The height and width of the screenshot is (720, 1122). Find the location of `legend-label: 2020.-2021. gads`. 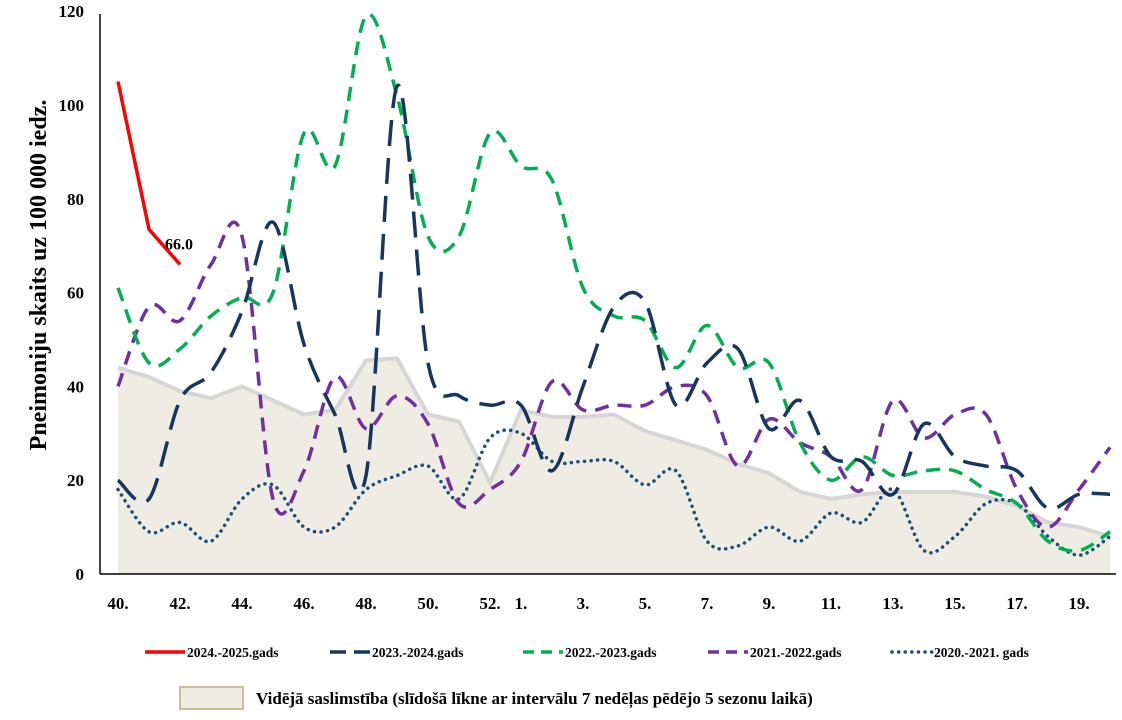

legend-label: 2020.-2021. gads is located at coordinates (981, 652).